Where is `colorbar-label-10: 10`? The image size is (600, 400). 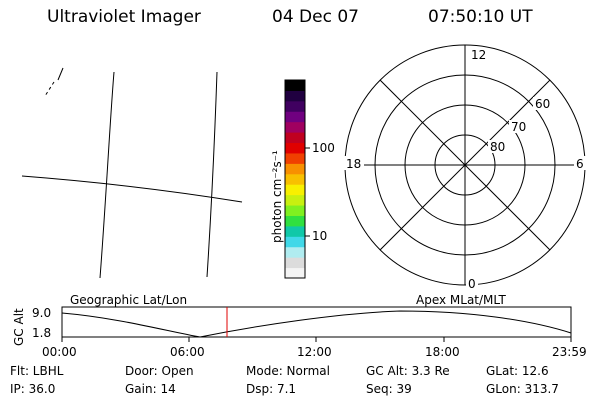
colorbar-label-10: 10 is located at coordinates (320, 236).